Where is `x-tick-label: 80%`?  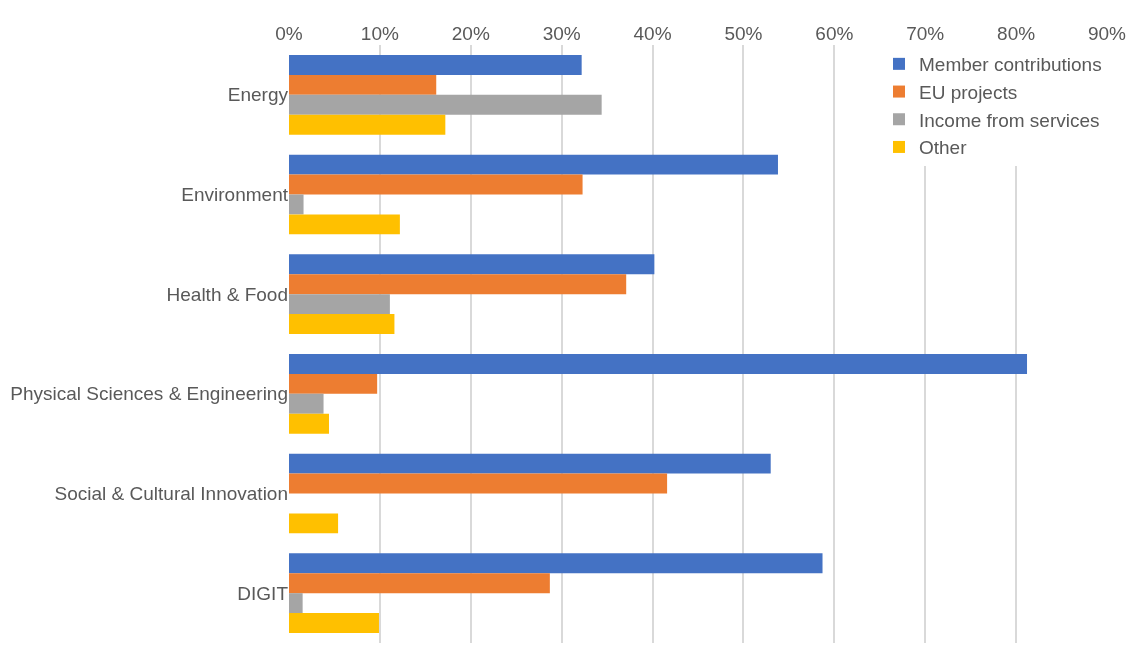
x-tick-label: 80% is located at coordinates (1016, 34).